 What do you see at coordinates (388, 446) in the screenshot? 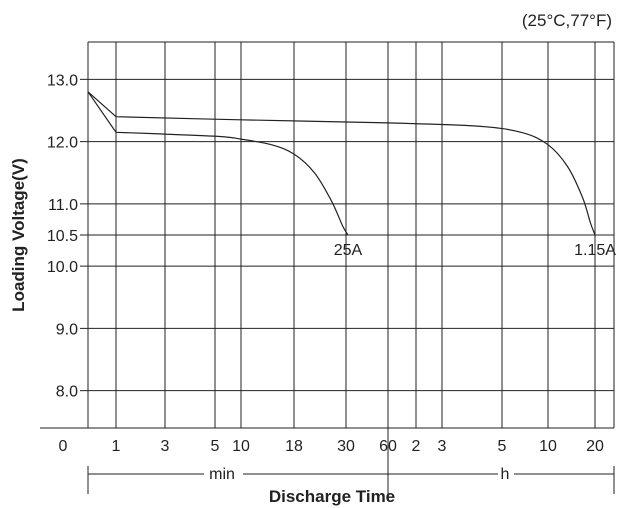
I see `x-tick-label: 60` at bounding box center [388, 446].